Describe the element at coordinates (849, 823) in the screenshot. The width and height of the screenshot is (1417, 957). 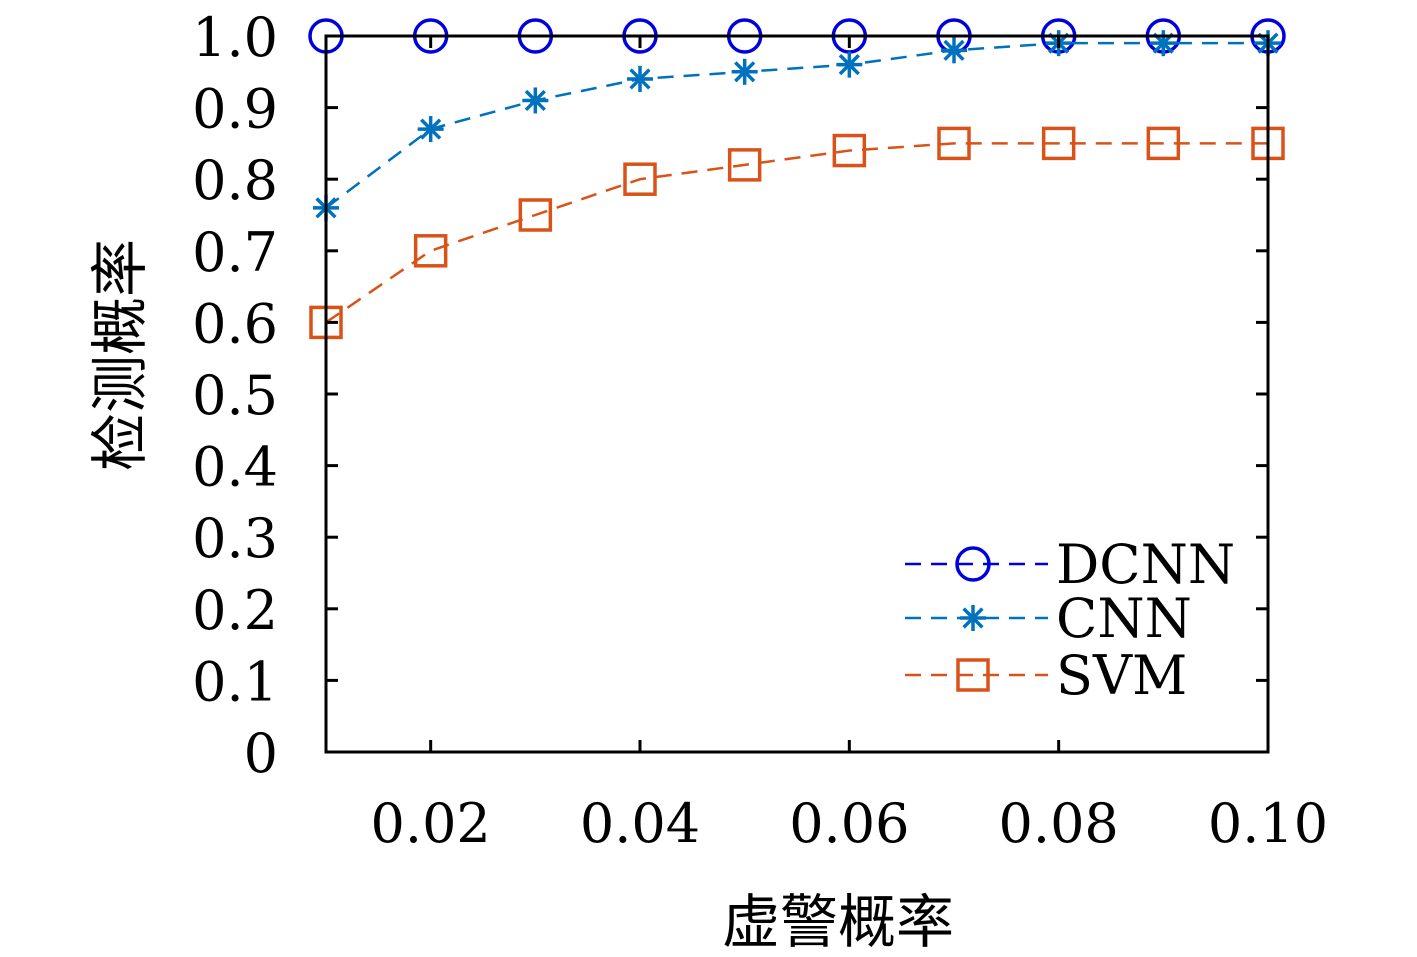
I see `x-tick-label: 0.06` at that location.